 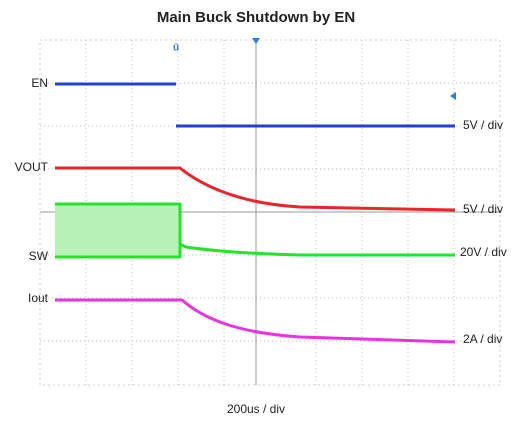 I want to click on channel-scale: 20V / div, so click(x=483, y=252).